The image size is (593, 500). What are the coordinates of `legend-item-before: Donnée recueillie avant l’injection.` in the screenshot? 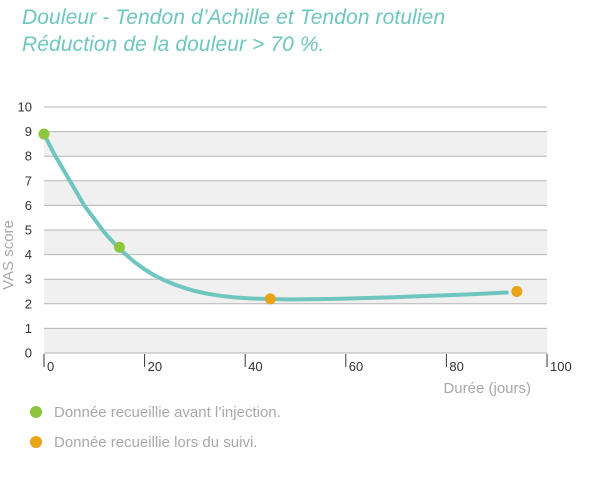 It's located at (155, 412).